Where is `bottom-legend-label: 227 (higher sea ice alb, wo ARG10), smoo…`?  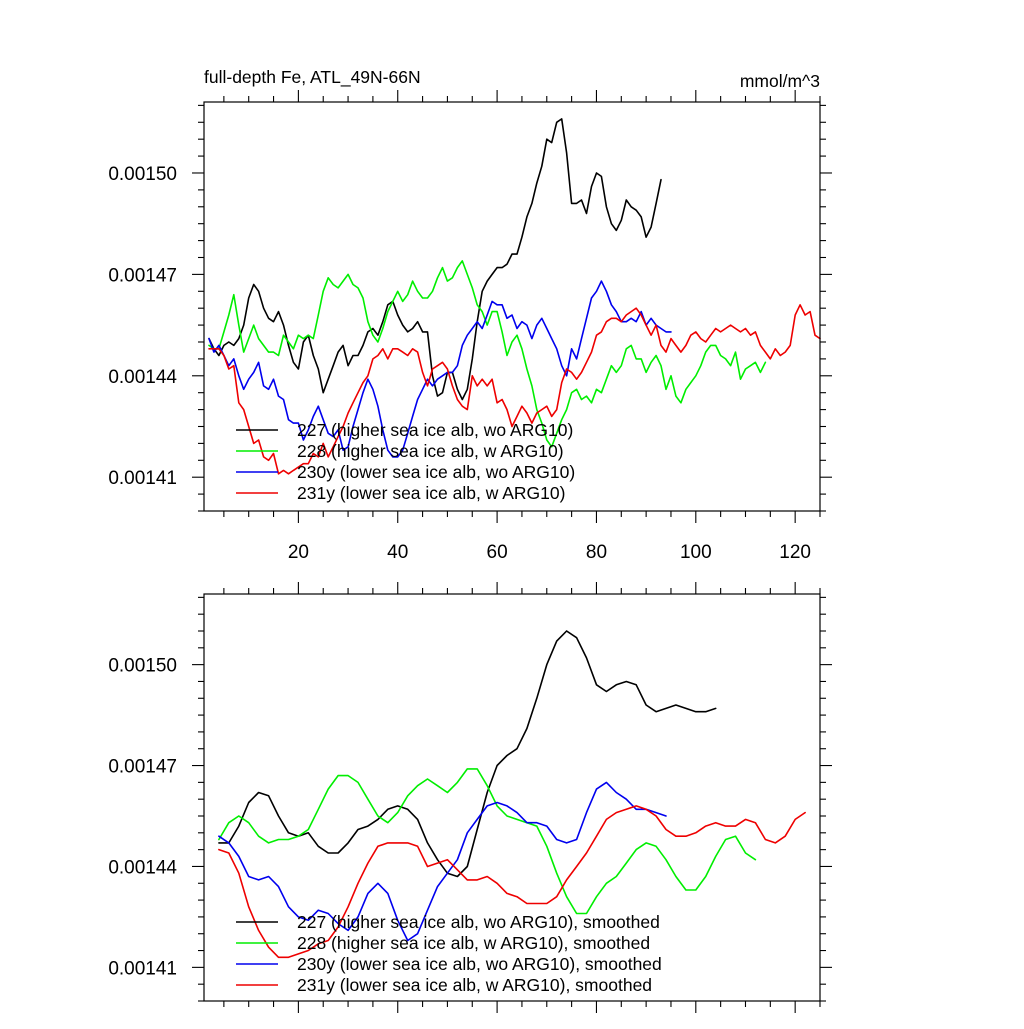
bottom-legend-label: 227 (higher sea ice alb, wo ARG10), smoo… is located at coordinates (478, 922).